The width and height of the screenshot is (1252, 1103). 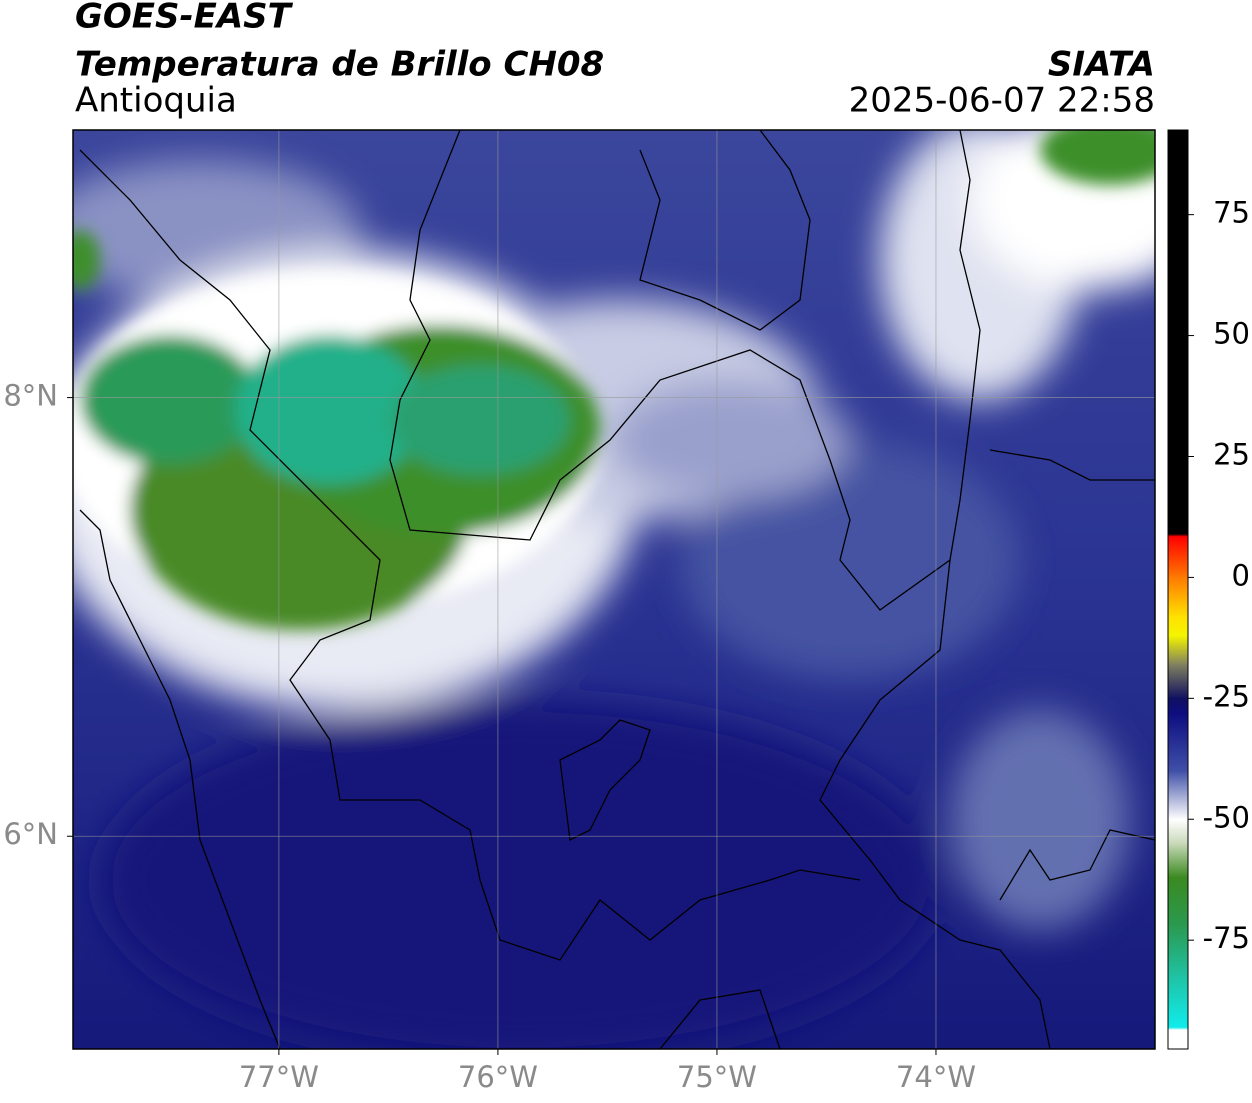 I want to click on x-tick-label: 76°W, so click(x=498, y=1077).